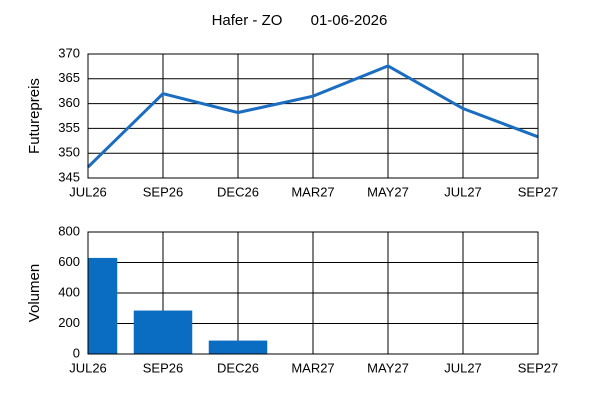  I want to click on y-tick-label: 600, so click(69, 261).